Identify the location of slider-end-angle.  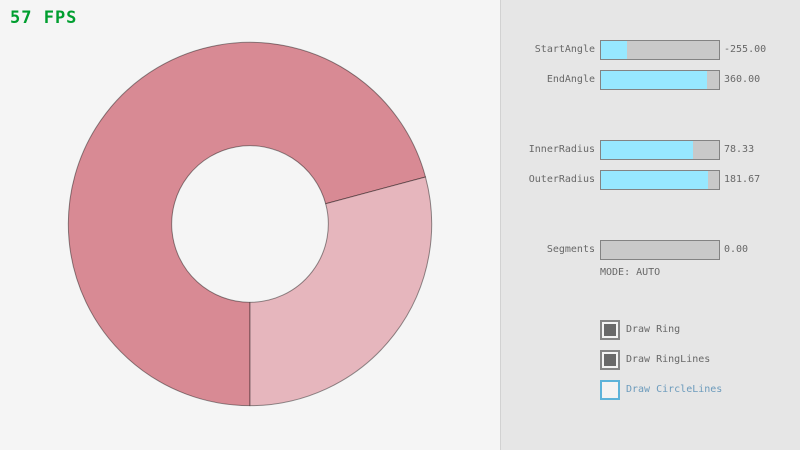
(660, 80).